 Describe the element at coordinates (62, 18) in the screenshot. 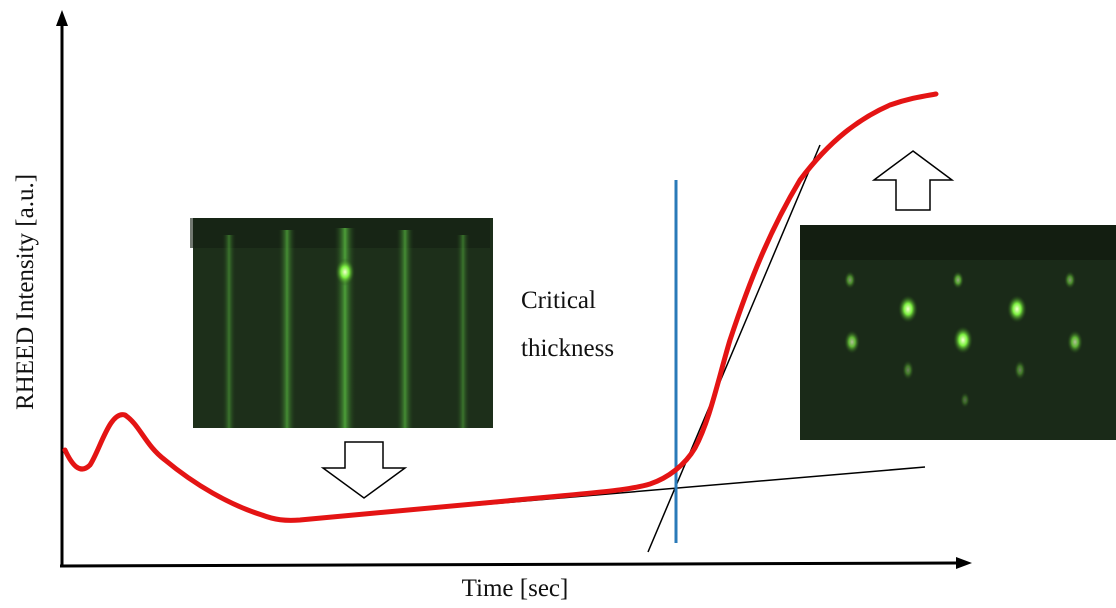

I see `y-axis-arrow` at that location.